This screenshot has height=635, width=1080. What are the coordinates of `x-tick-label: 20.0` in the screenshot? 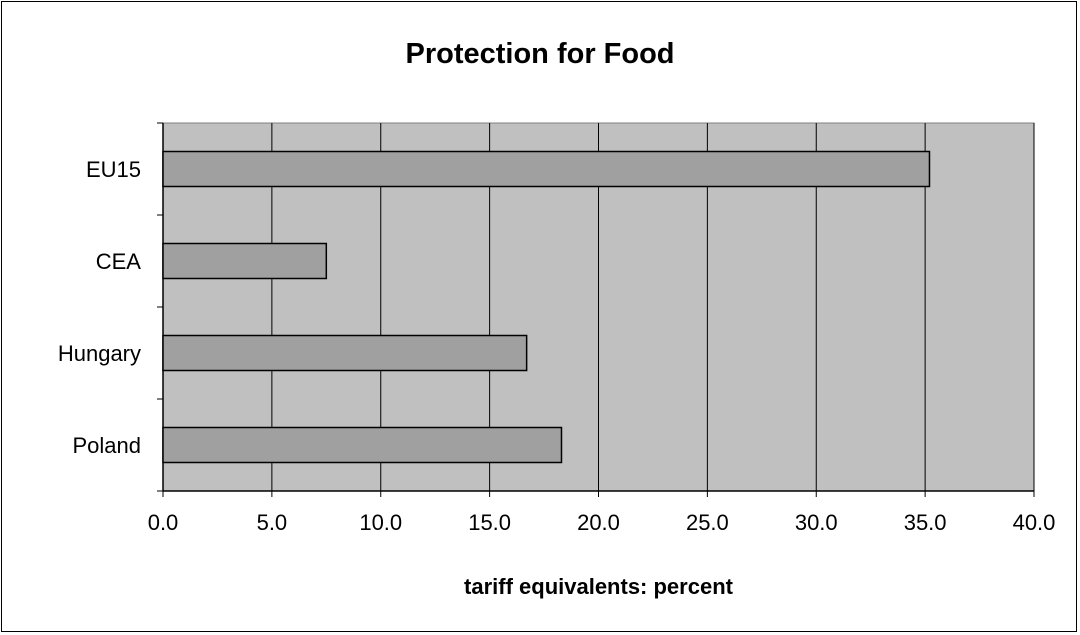 It's located at (598, 522).